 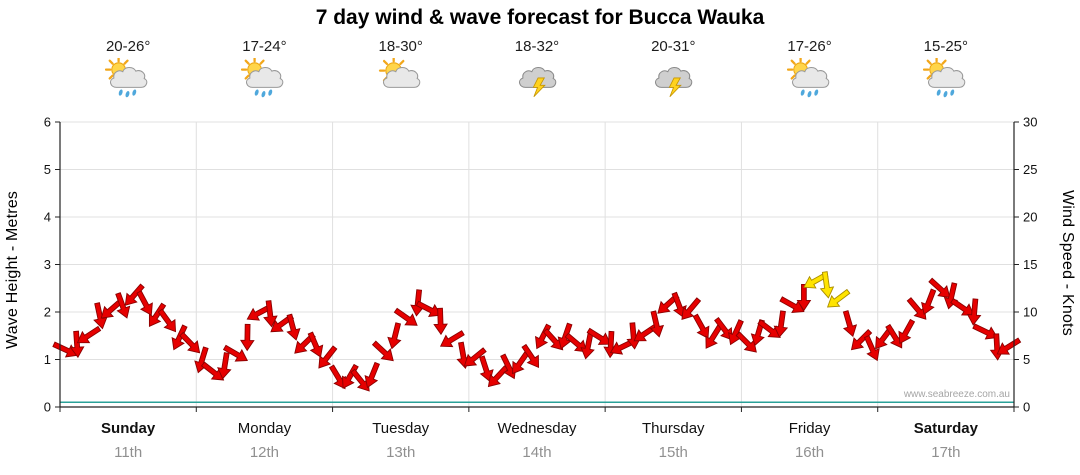 What do you see at coordinates (673, 452) in the screenshot?
I see `day-date: 15th` at bounding box center [673, 452].